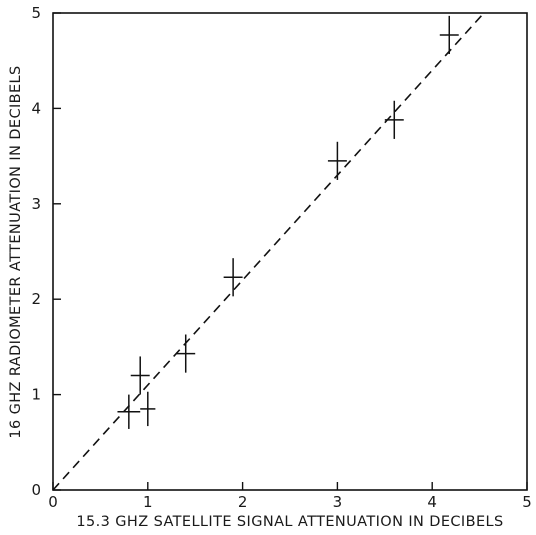  What do you see at coordinates (432, 502) in the screenshot?
I see `x-tick-label: 4` at bounding box center [432, 502].